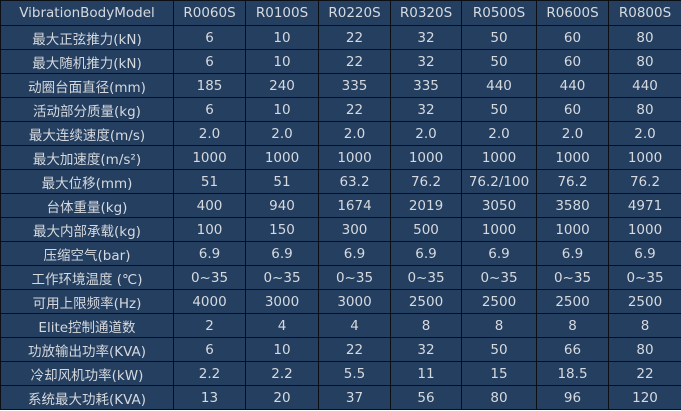  What do you see at coordinates (354, 301) in the screenshot?
I see `value-cell: 3000` at bounding box center [354, 301].